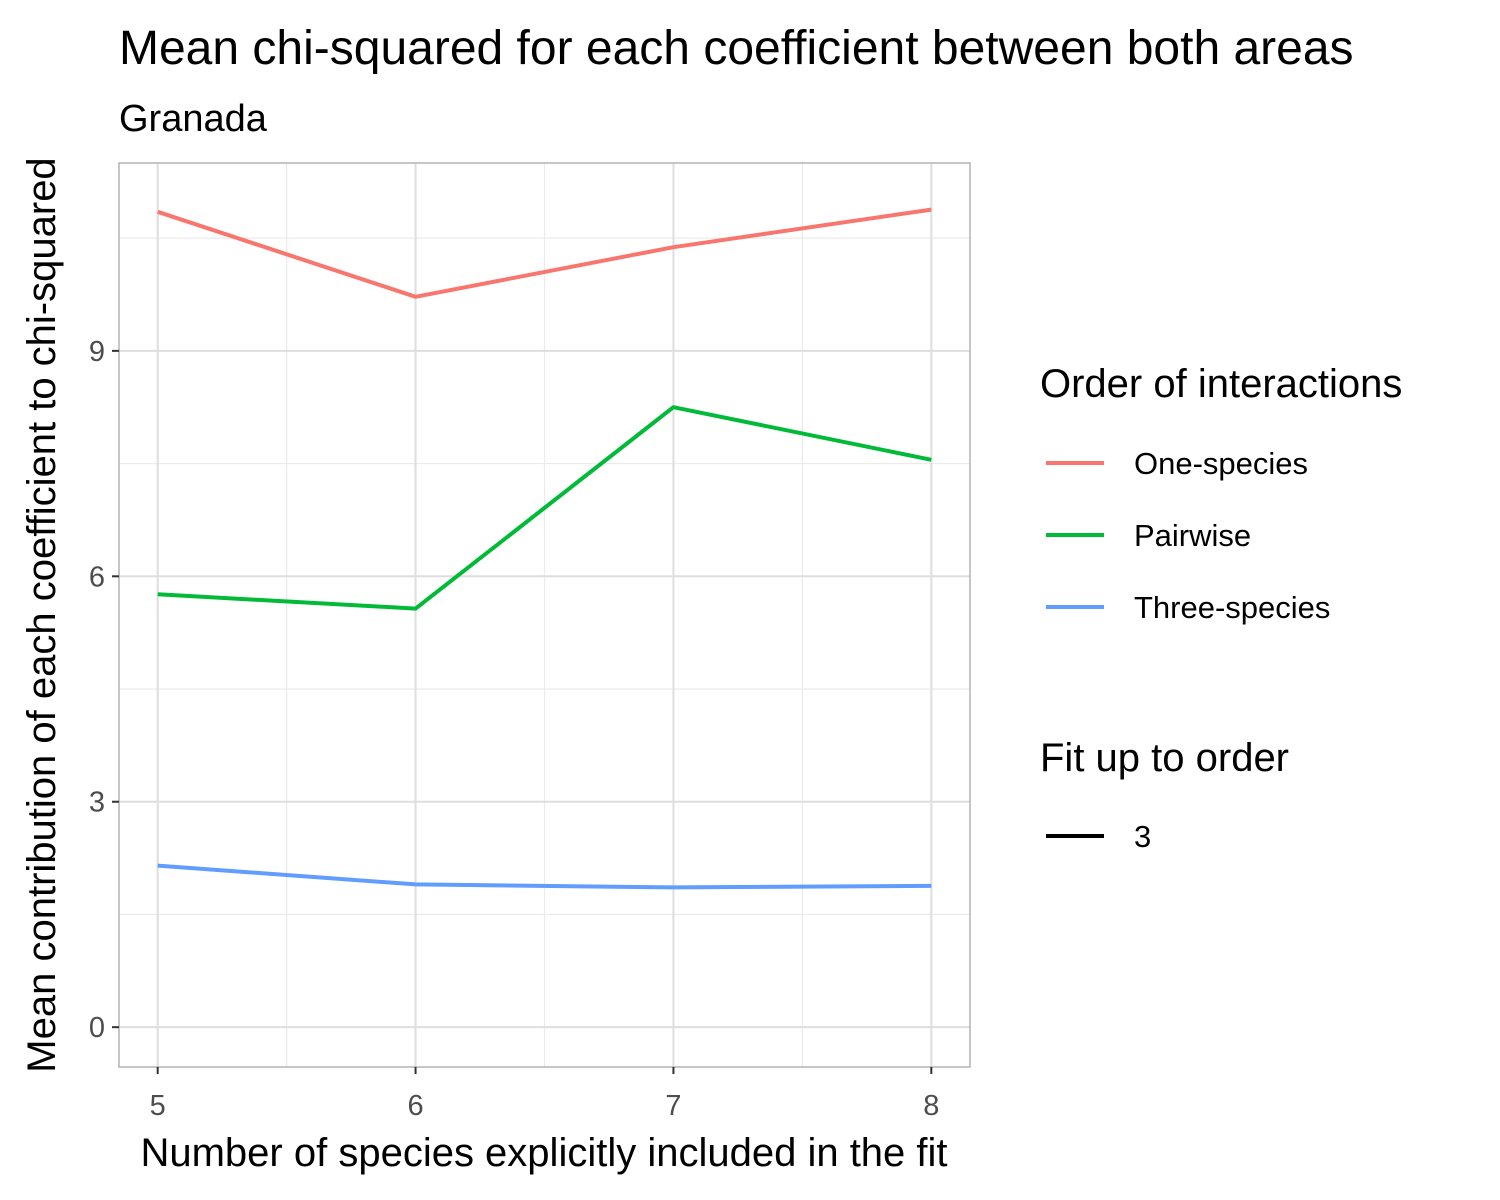  Describe the element at coordinates (1098, 836) in the screenshot. I see `legend-linetype-entries: 3` at that location.